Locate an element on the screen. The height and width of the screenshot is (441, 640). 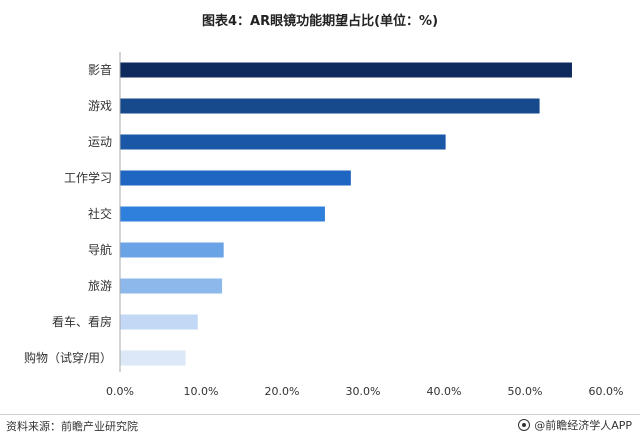
category-label-7: 看车、看房 is located at coordinates (82, 321).